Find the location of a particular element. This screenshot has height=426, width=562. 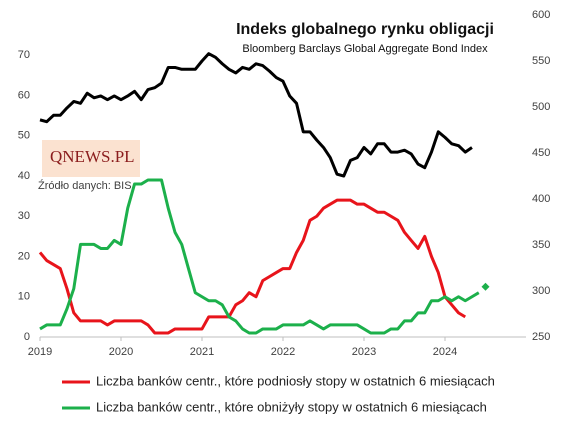

y-tick-label: 70 is located at coordinates (24, 55).